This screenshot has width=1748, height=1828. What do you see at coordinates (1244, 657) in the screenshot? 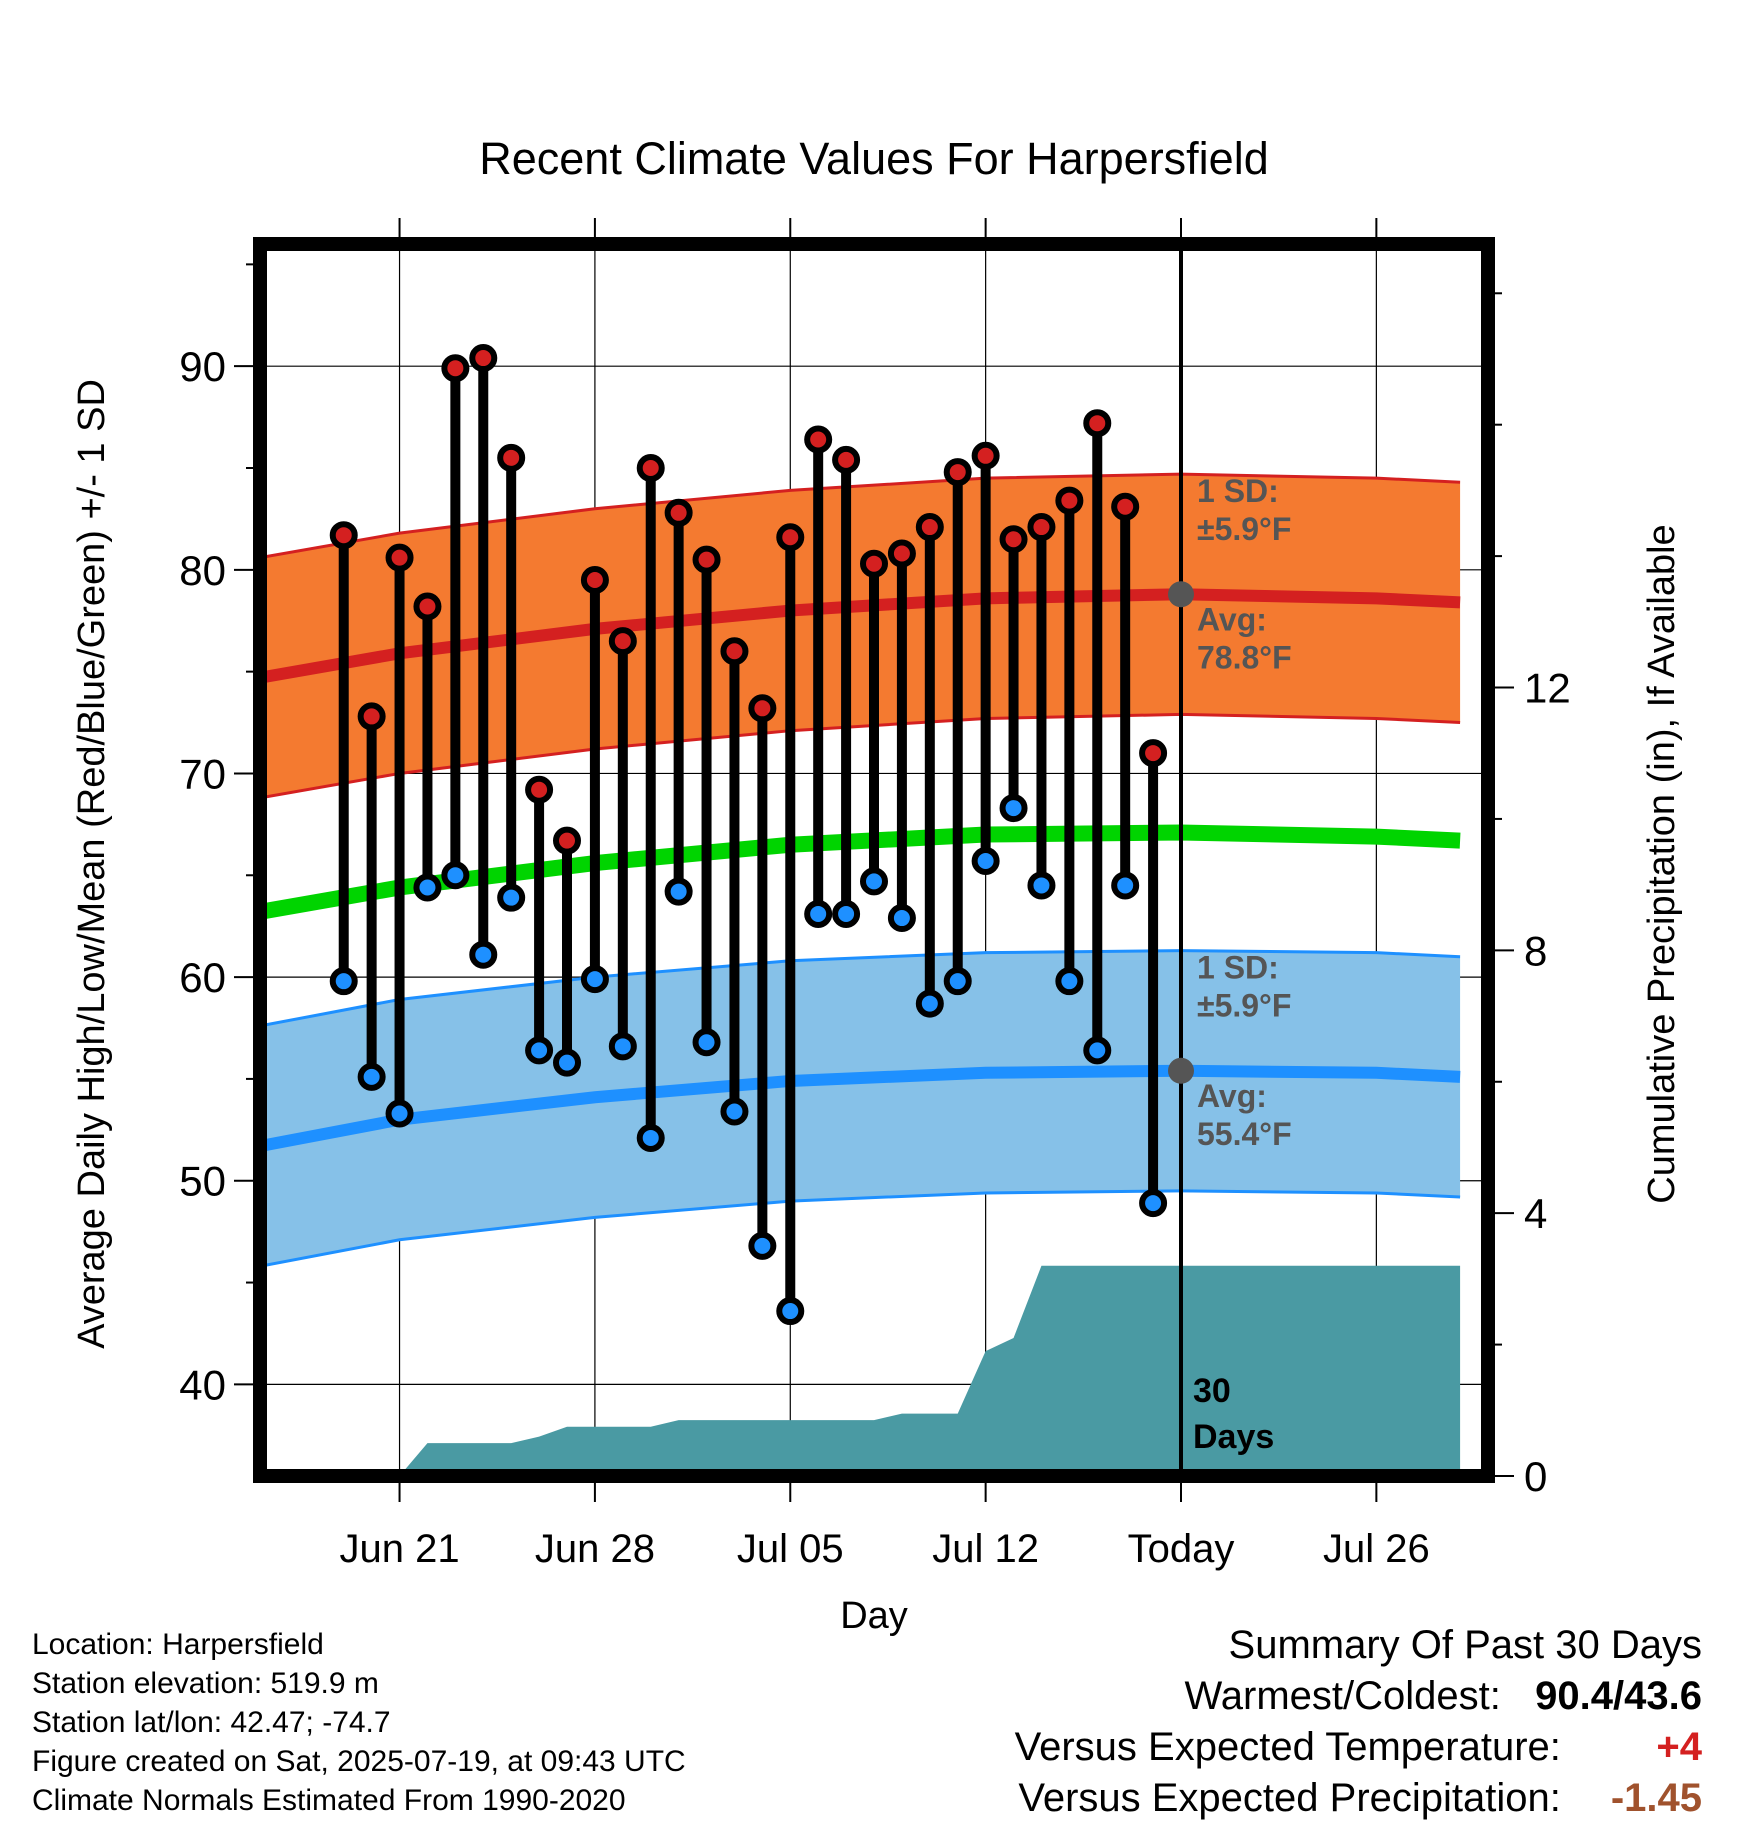
I see `high-avg-value: 78.8°F` at bounding box center [1244, 657].